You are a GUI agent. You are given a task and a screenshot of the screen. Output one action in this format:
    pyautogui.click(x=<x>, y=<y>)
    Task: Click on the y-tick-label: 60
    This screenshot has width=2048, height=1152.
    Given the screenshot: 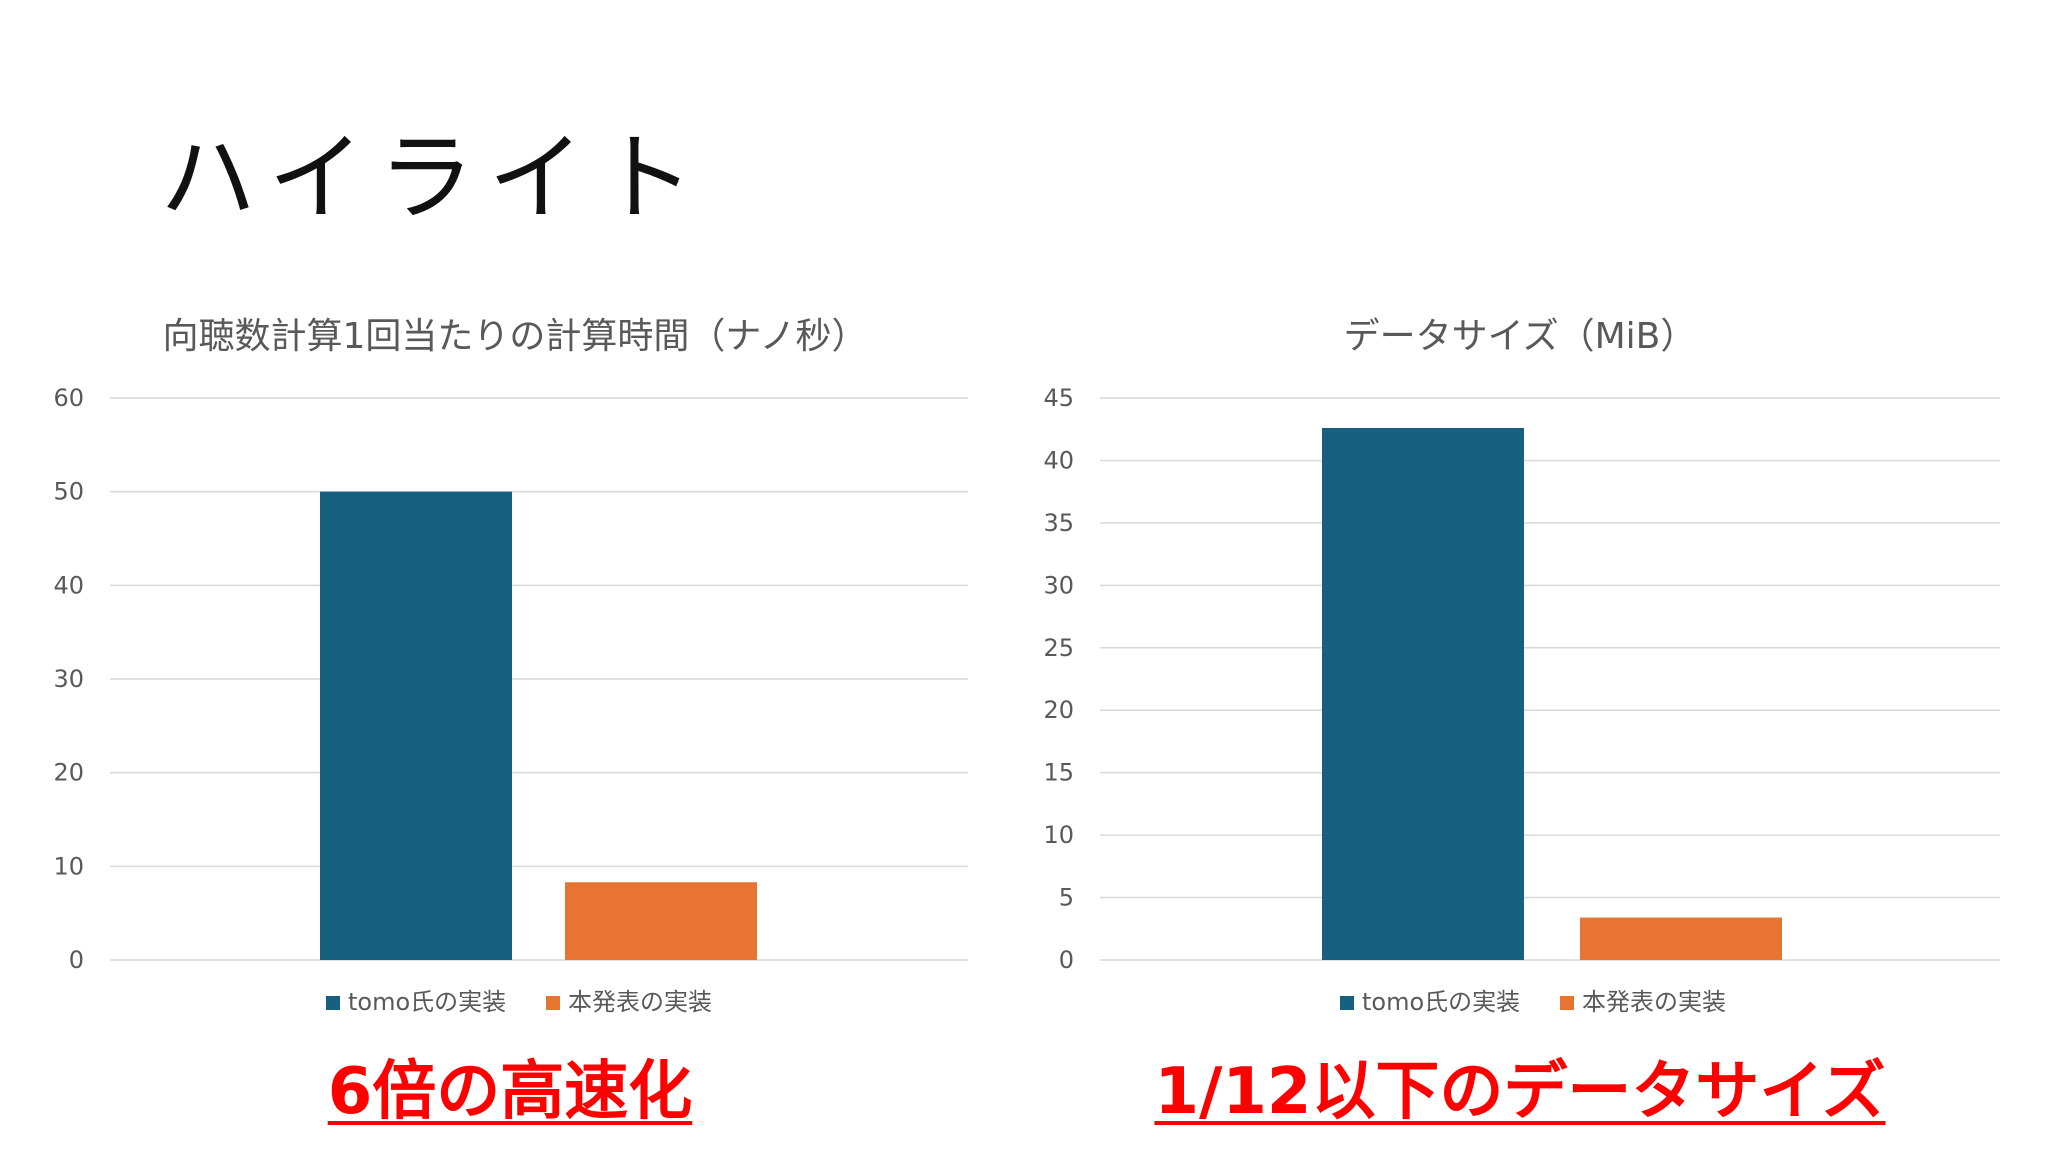 What is the action you would take?
    pyautogui.click(x=68, y=398)
    